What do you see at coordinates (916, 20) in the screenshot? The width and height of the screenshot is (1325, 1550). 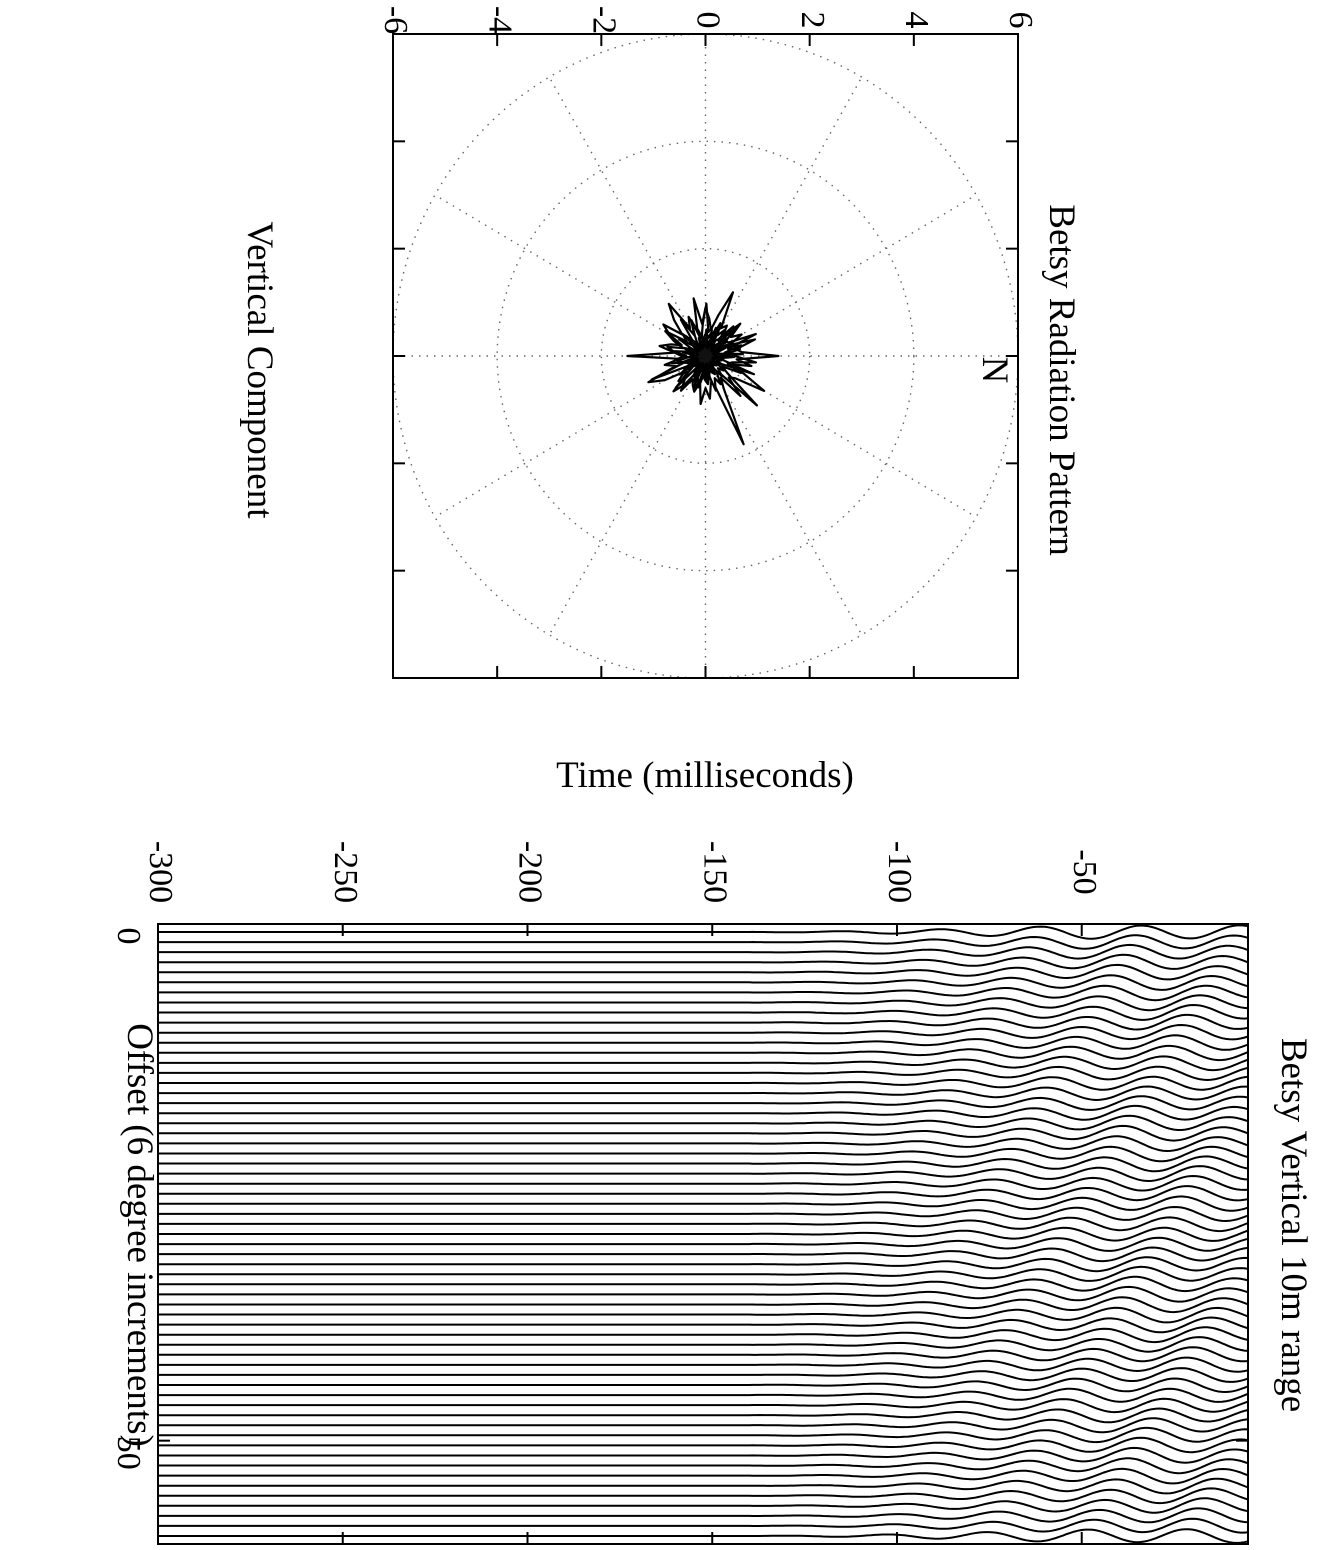 I see `polar-tick-label: 4` at bounding box center [916, 20].